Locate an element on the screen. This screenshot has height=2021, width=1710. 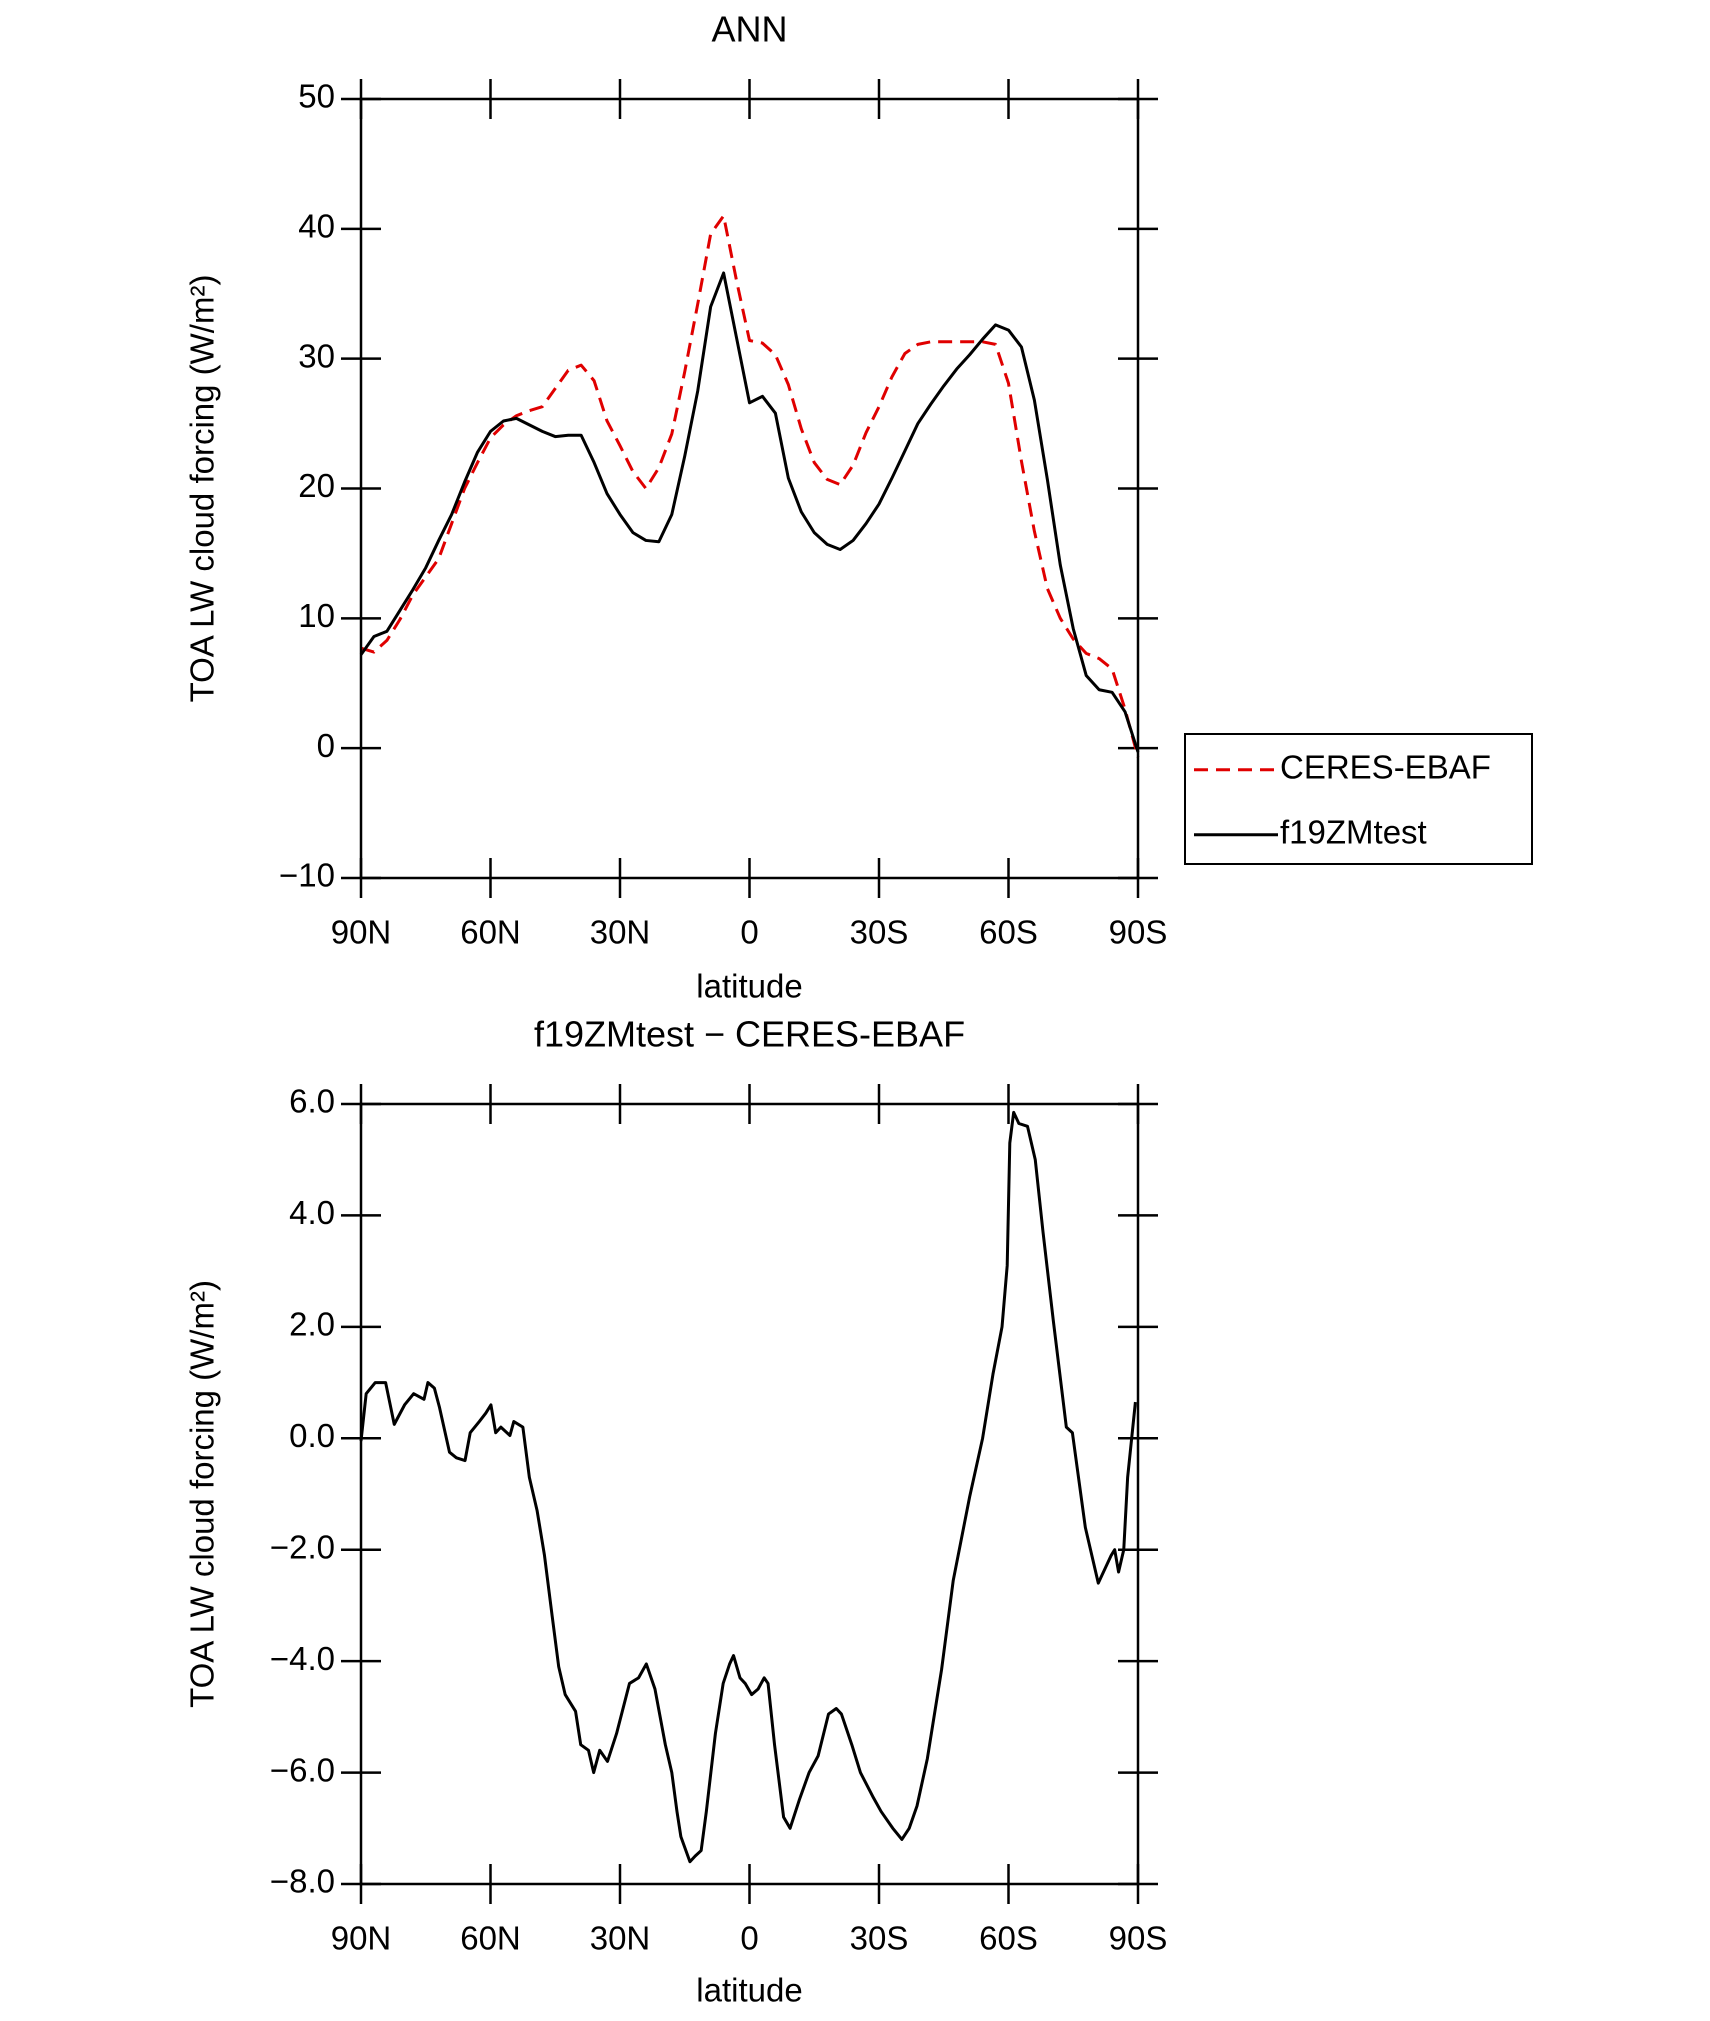
y-tick-label: −2.0 is located at coordinates (302, 1546).